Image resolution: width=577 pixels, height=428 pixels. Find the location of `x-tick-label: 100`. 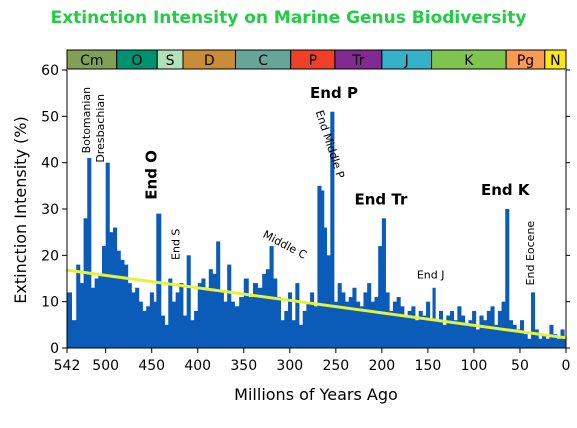

x-tick-label: 100 is located at coordinates (474, 366).